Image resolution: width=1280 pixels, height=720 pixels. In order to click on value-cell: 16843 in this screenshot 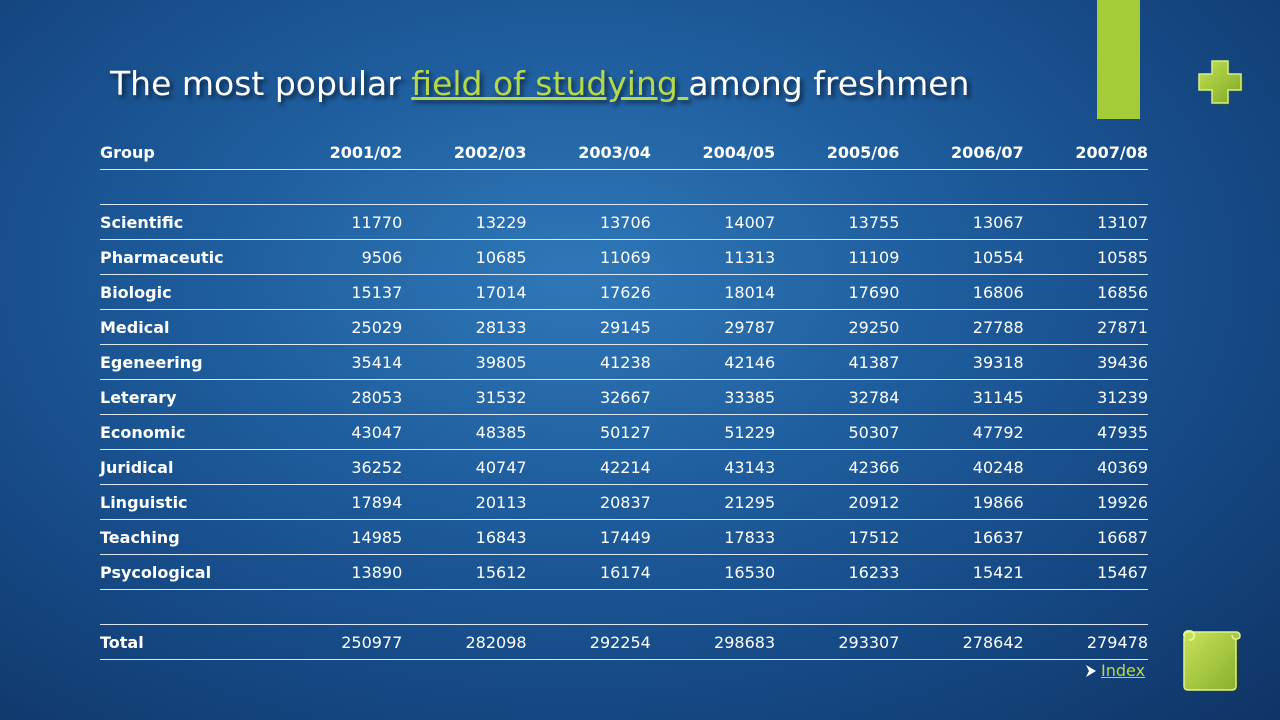, I will do `click(464, 537)`.